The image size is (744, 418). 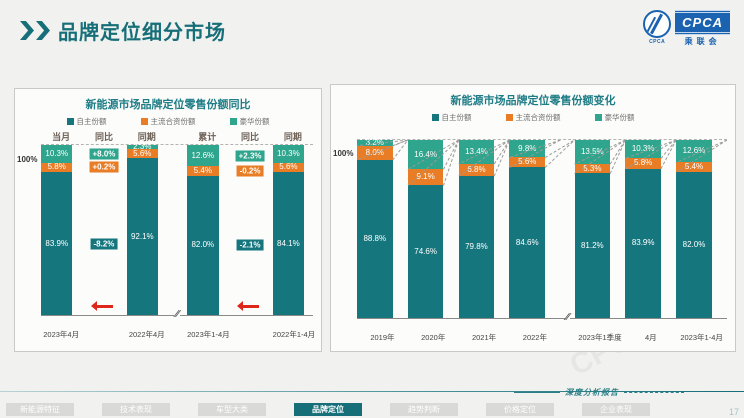 What do you see at coordinates (328, 409) in the screenshot?
I see `nav-tab-4: 品牌定位` at bounding box center [328, 409].